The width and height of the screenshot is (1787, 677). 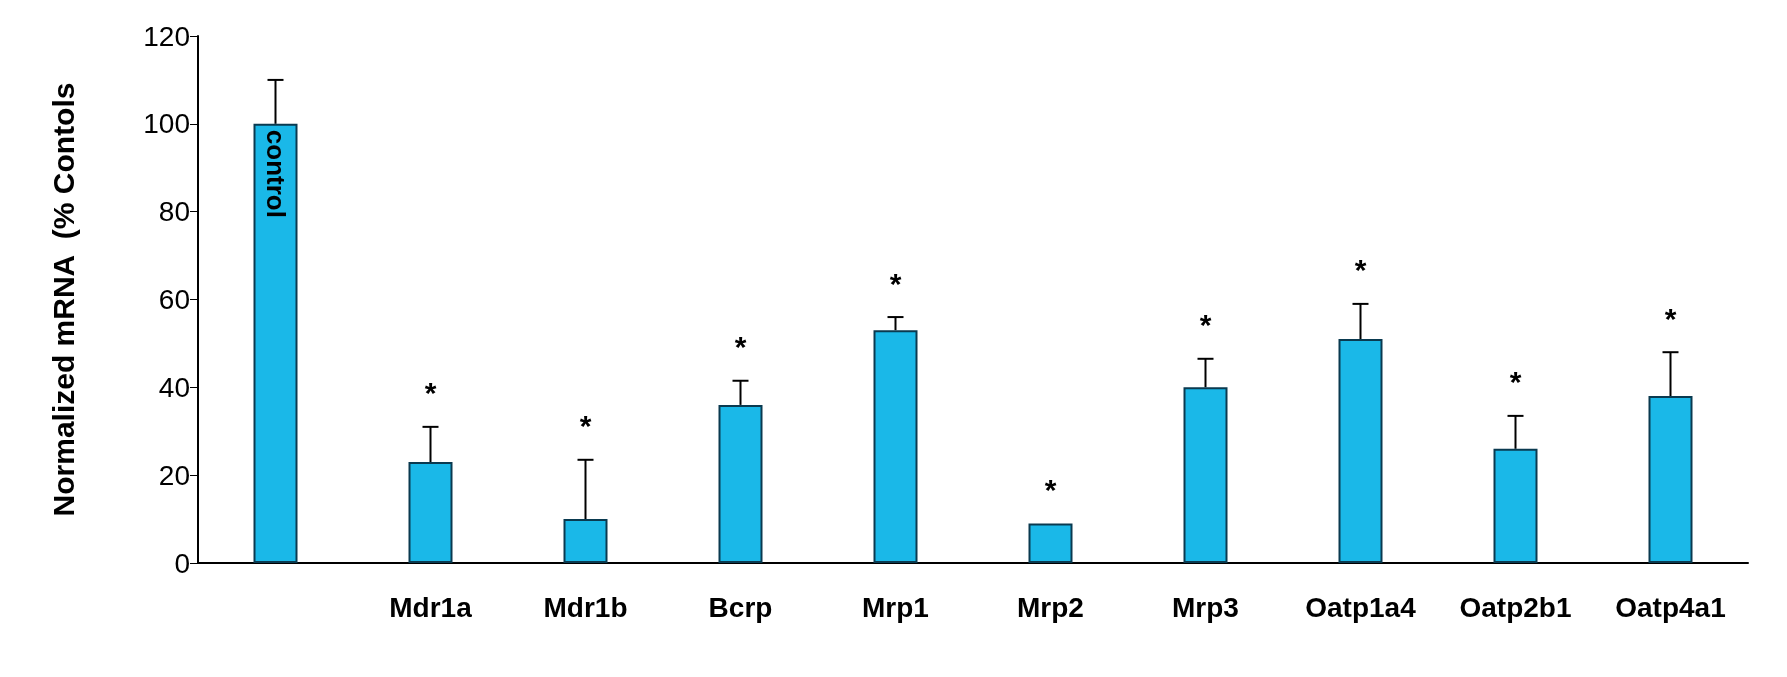 What do you see at coordinates (275, 173) in the screenshot?
I see `x-tick-label: control` at bounding box center [275, 173].